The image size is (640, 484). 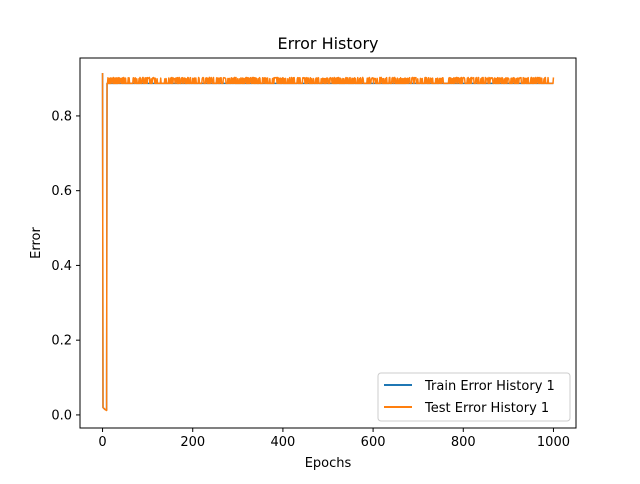 What do you see at coordinates (102, 442) in the screenshot?
I see `x-tick-label: 0` at bounding box center [102, 442].